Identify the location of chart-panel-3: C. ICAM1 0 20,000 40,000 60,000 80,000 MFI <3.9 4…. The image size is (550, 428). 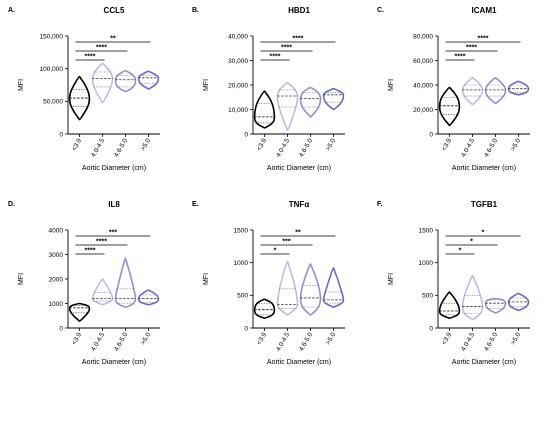
(453, 89).